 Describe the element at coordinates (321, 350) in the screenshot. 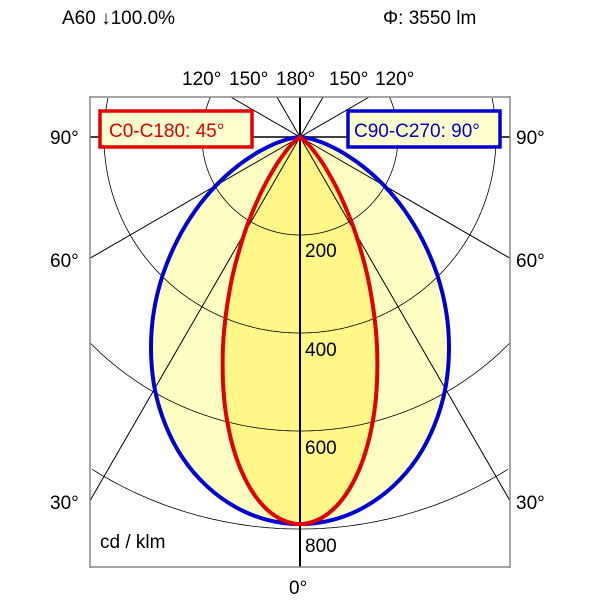

I see `radial-tick-400: 400` at that location.